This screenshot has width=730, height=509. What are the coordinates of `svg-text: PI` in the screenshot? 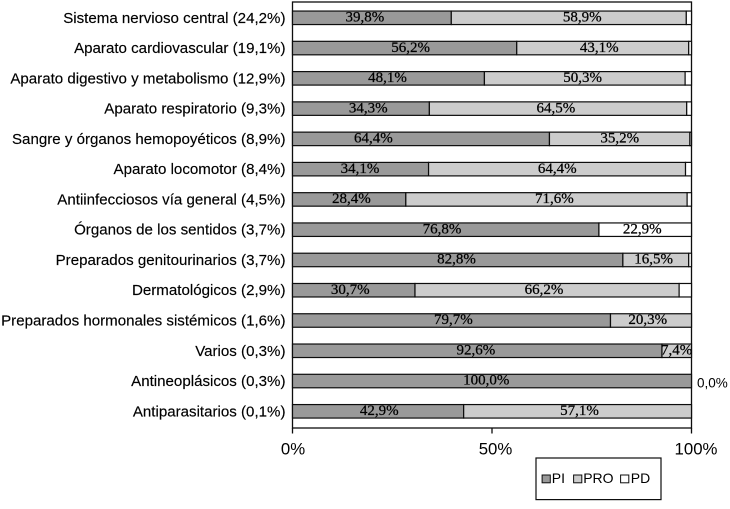 It's located at (558, 478).